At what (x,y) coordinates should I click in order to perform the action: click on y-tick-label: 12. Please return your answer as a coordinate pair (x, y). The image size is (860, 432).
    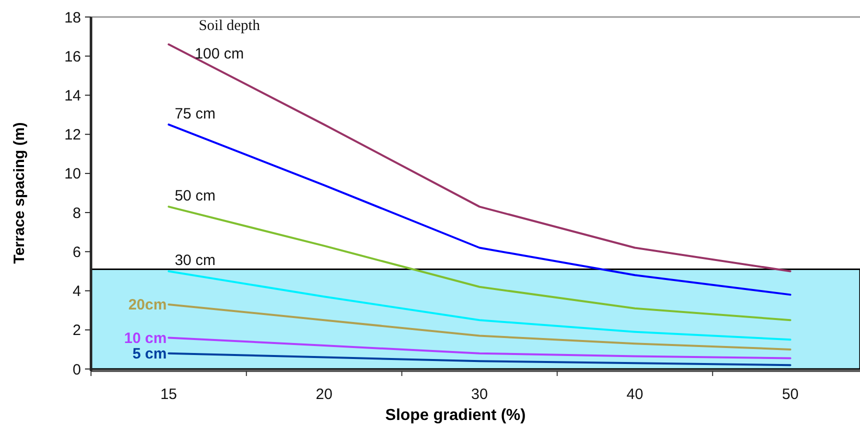
    Looking at the image, I should click on (72, 135).